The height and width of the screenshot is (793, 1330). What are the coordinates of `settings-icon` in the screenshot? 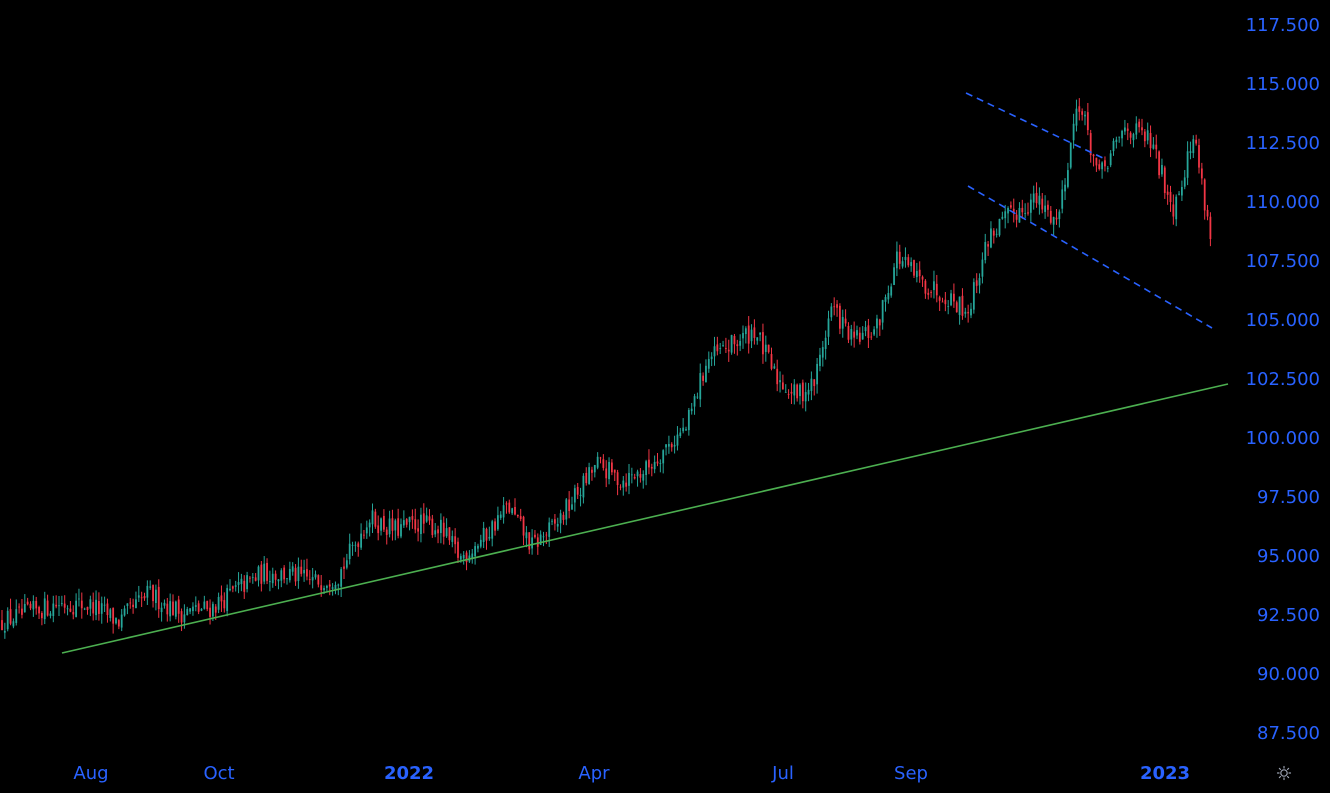 It's located at (1284, 773).